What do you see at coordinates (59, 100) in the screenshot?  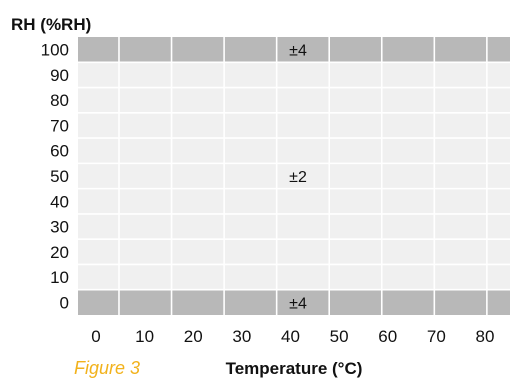 I see `y-tick-label: 80` at bounding box center [59, 100].